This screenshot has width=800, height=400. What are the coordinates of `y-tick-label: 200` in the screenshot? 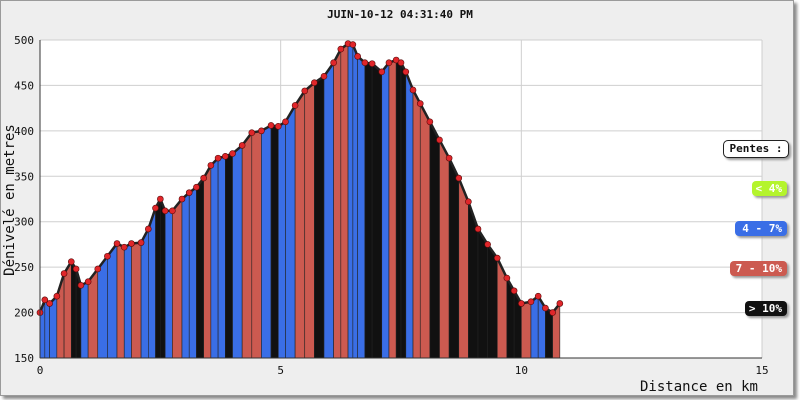 It's located at (24, 313).